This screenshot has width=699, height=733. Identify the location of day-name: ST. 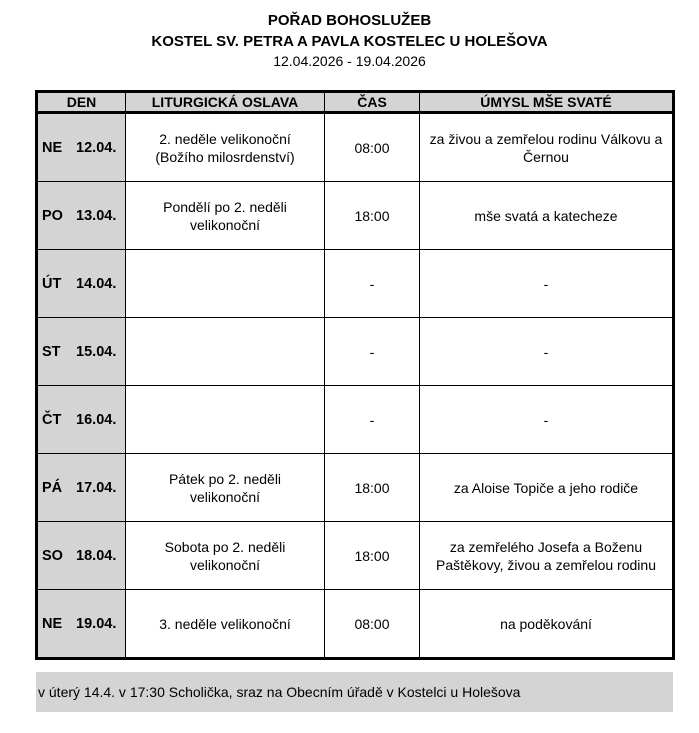
(51, 351).